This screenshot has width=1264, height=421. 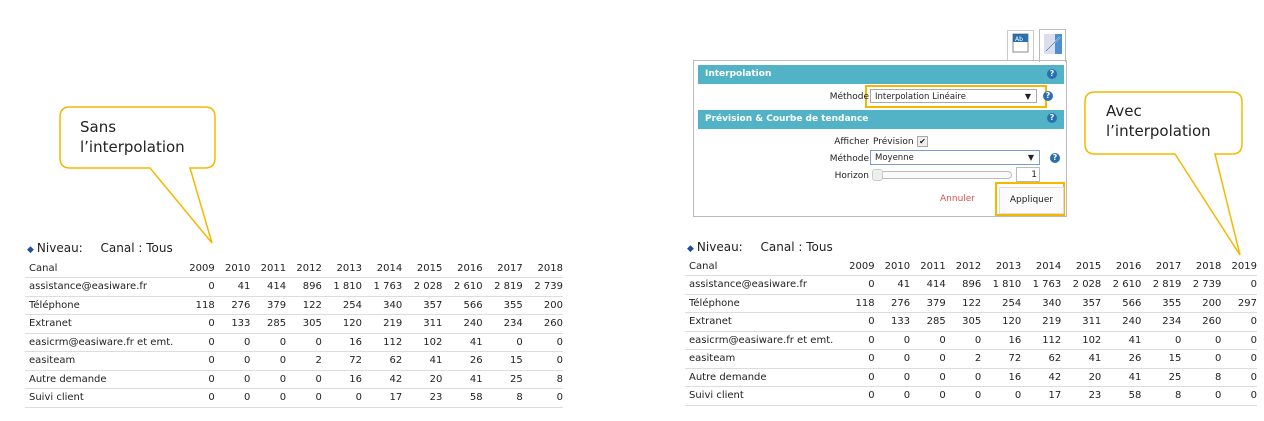 What do you see at coordinates (877, 175) in the screenshot?
I see `slider-handle` at bounding box center [877, 175].